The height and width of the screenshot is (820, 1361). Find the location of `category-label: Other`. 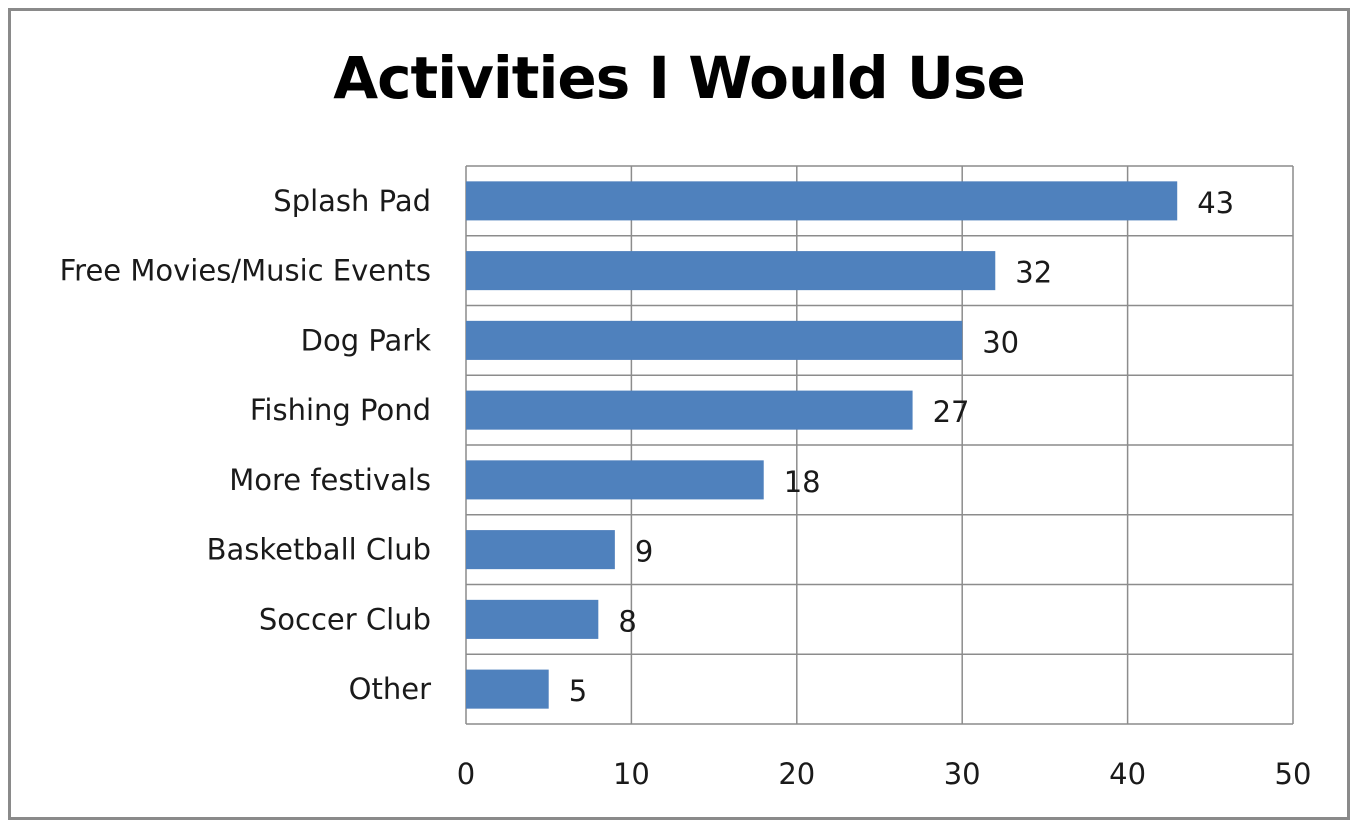

category-label: Other is located at coordinates (390, 689).